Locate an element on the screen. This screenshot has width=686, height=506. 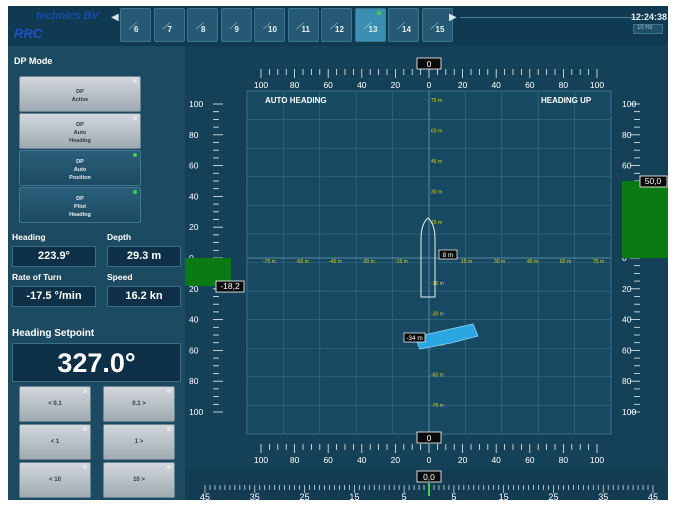
right-bar-value: 50,0 is located at coordinates (653, 181).